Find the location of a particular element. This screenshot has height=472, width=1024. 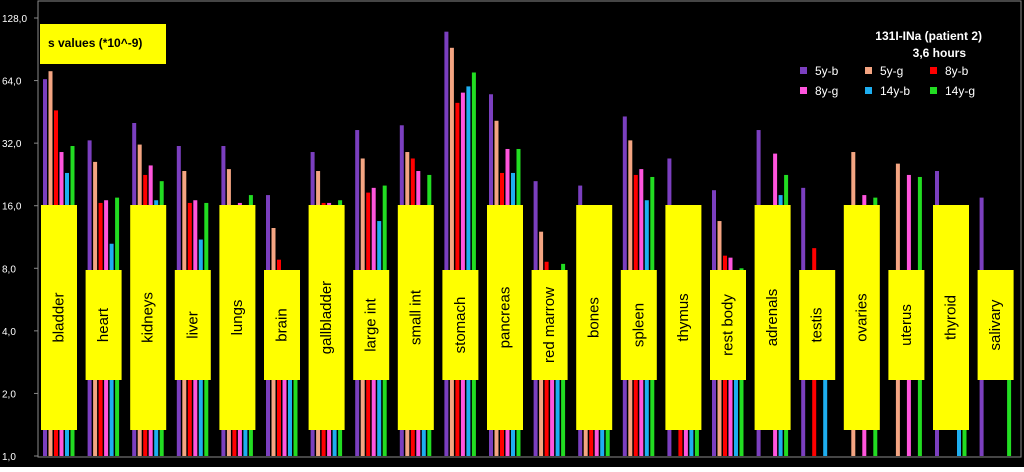

y-tick-label: 2,0 is located at coordinates (9, 394).